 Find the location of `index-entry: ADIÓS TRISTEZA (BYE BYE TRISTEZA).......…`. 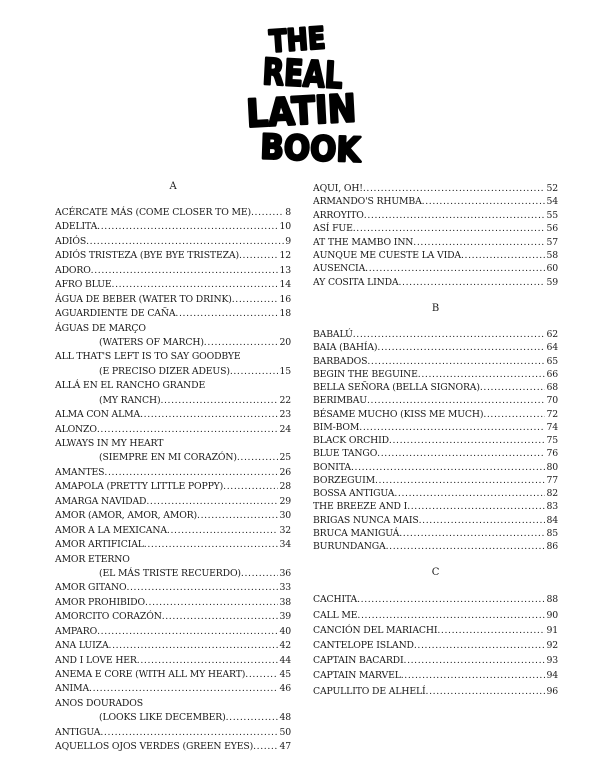

index-entry: ADIÓS TRISTEZA (BYE BYE TRISTEZA).......… is located at coordinates (173, 256).